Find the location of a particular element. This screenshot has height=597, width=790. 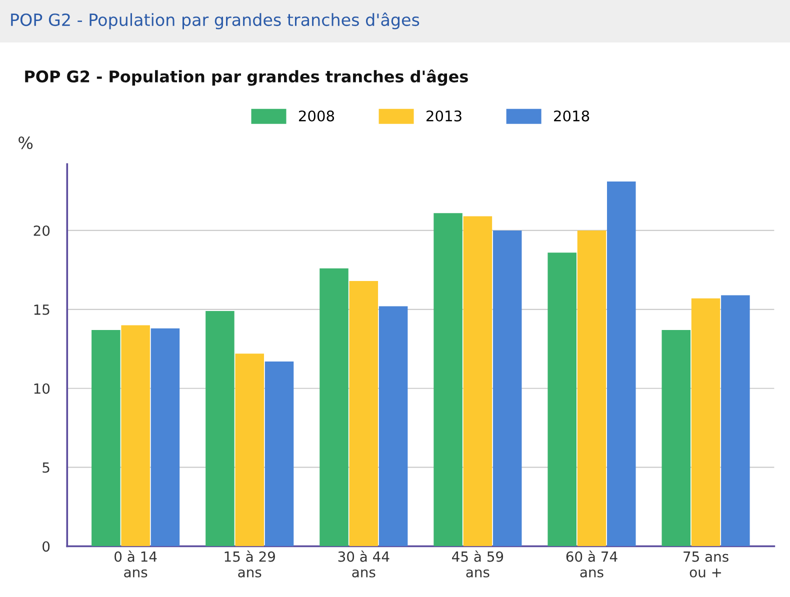

x-tick-label: 75 ans ou + is located at coordinates (706, 565).